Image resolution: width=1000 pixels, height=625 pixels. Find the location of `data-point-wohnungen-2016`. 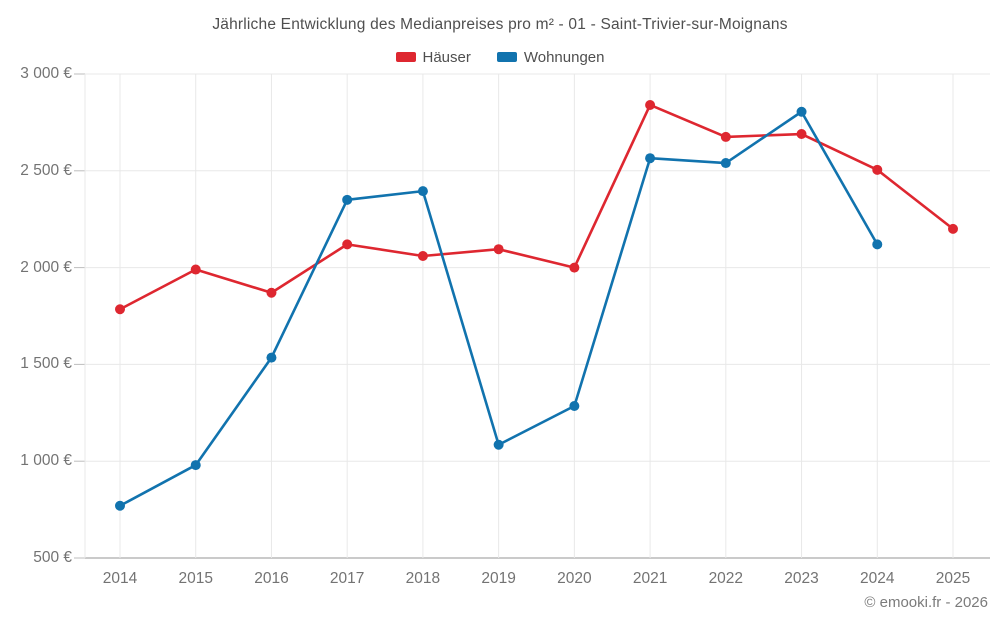

data-point-wohnungen-2016 is located at coordinates (271, 357).